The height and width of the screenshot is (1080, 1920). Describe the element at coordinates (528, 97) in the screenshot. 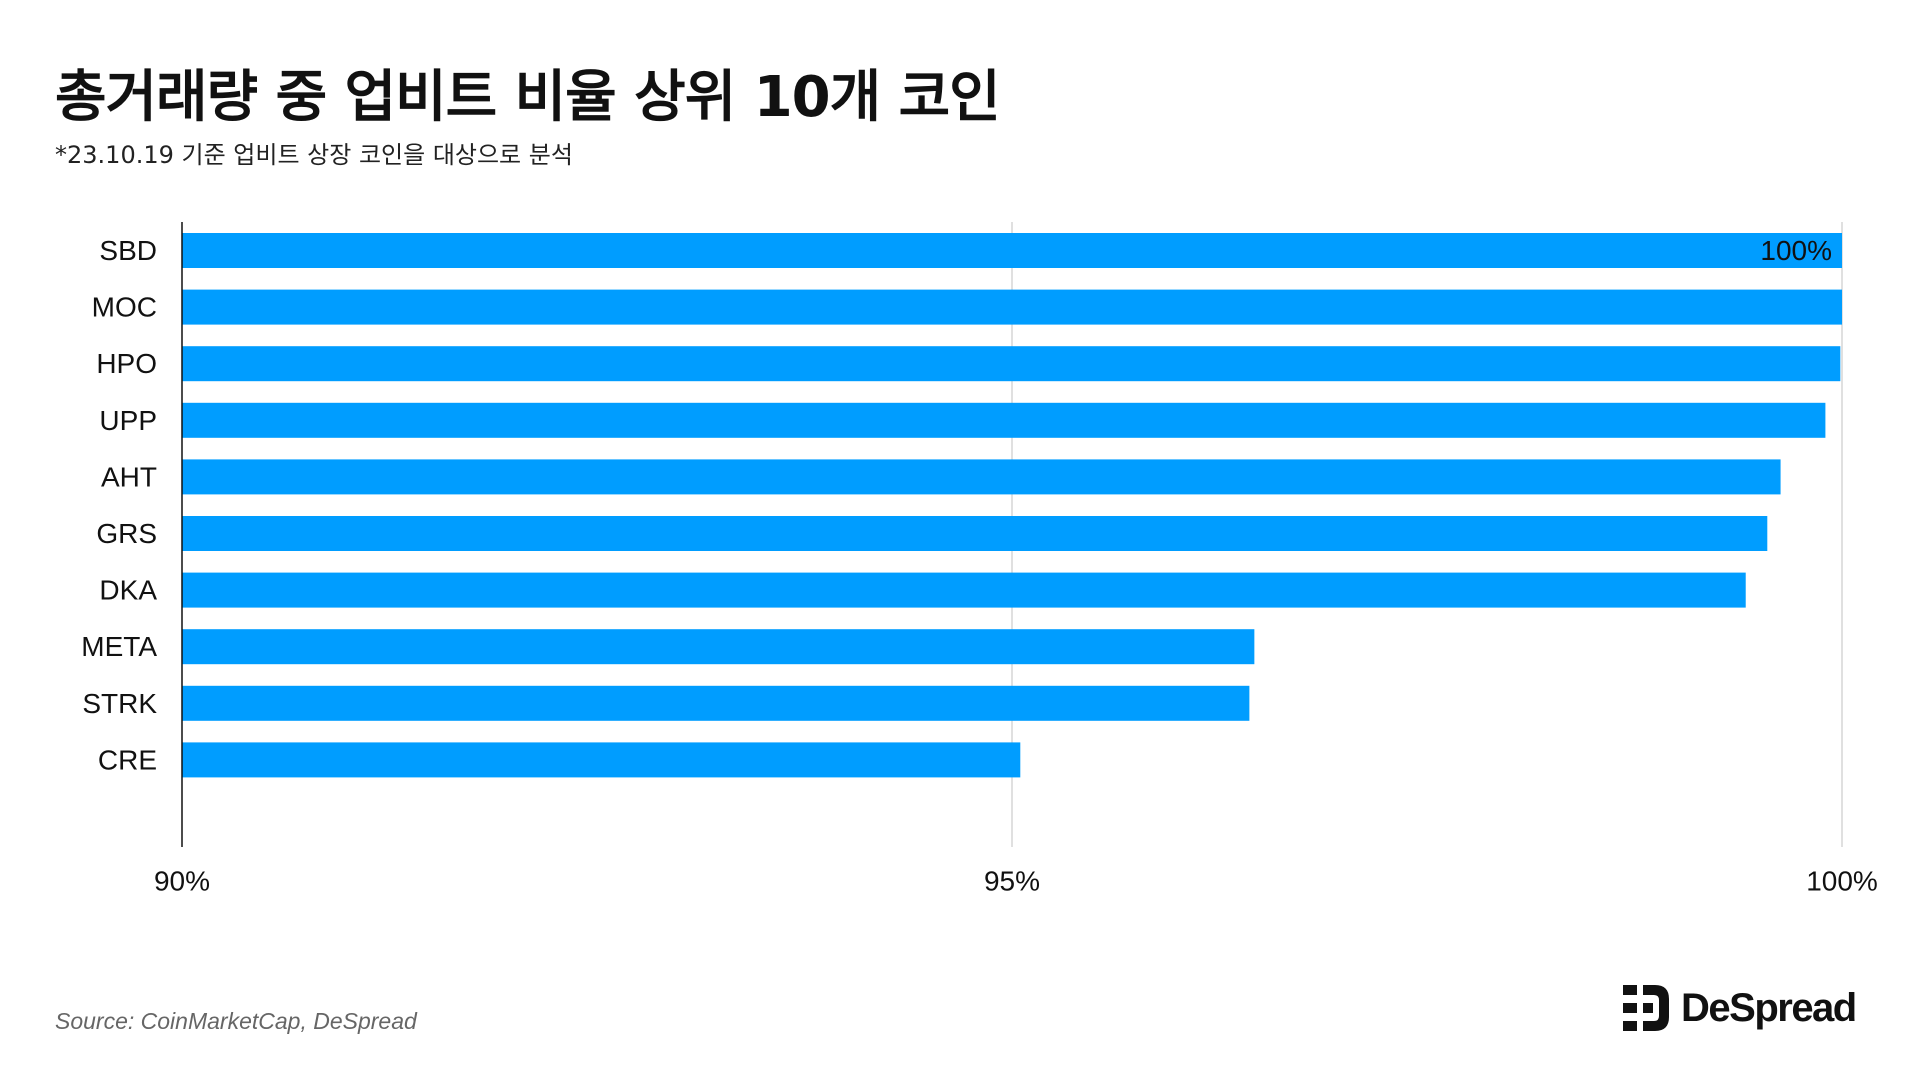

I see `chart-title: 총거래량 중 업비트 비율 상위 10개 코인` at that location.